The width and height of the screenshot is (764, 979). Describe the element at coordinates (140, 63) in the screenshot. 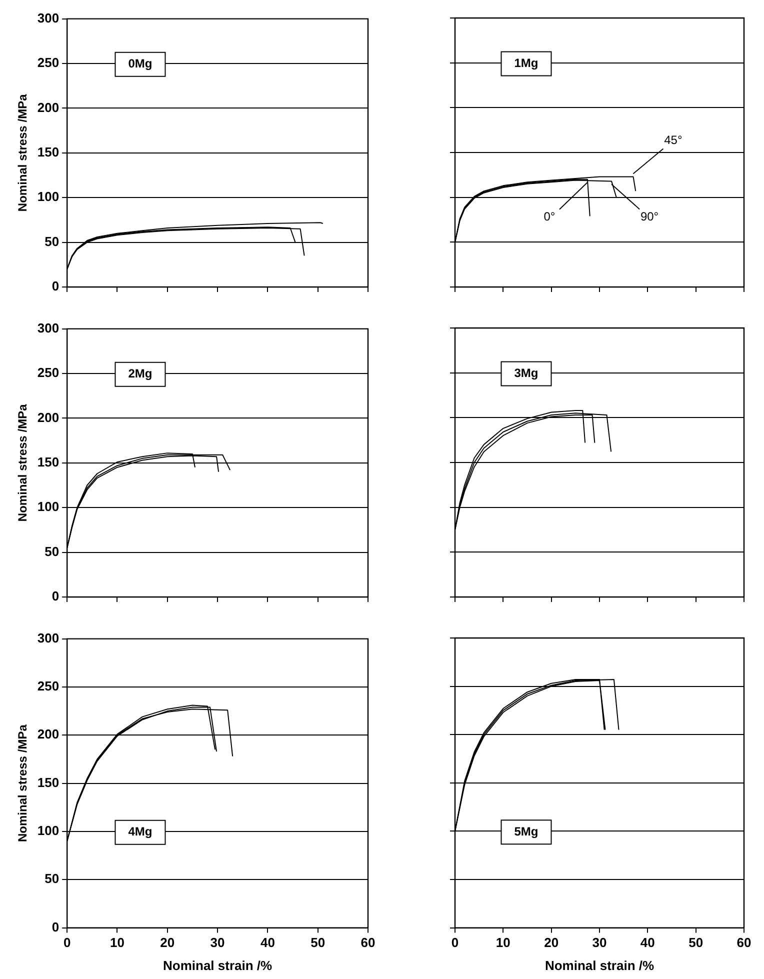

I see `annotation: 0Mg` at that location.